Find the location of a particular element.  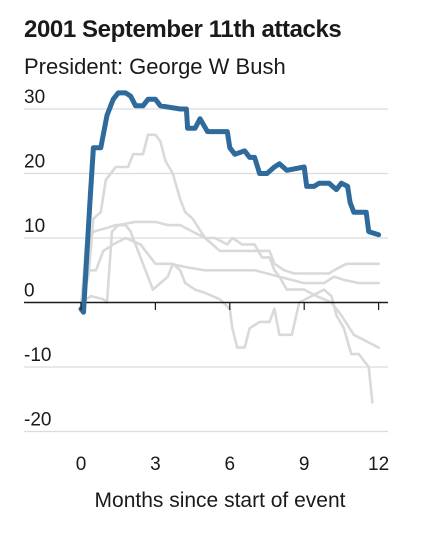

x-tick-label-0: 0 is located at coordinates (81, 464).